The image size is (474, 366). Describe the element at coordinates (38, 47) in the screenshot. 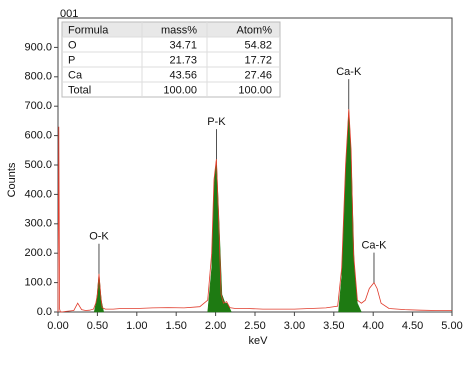

I see `y-tick-label: 900.0` at that location.